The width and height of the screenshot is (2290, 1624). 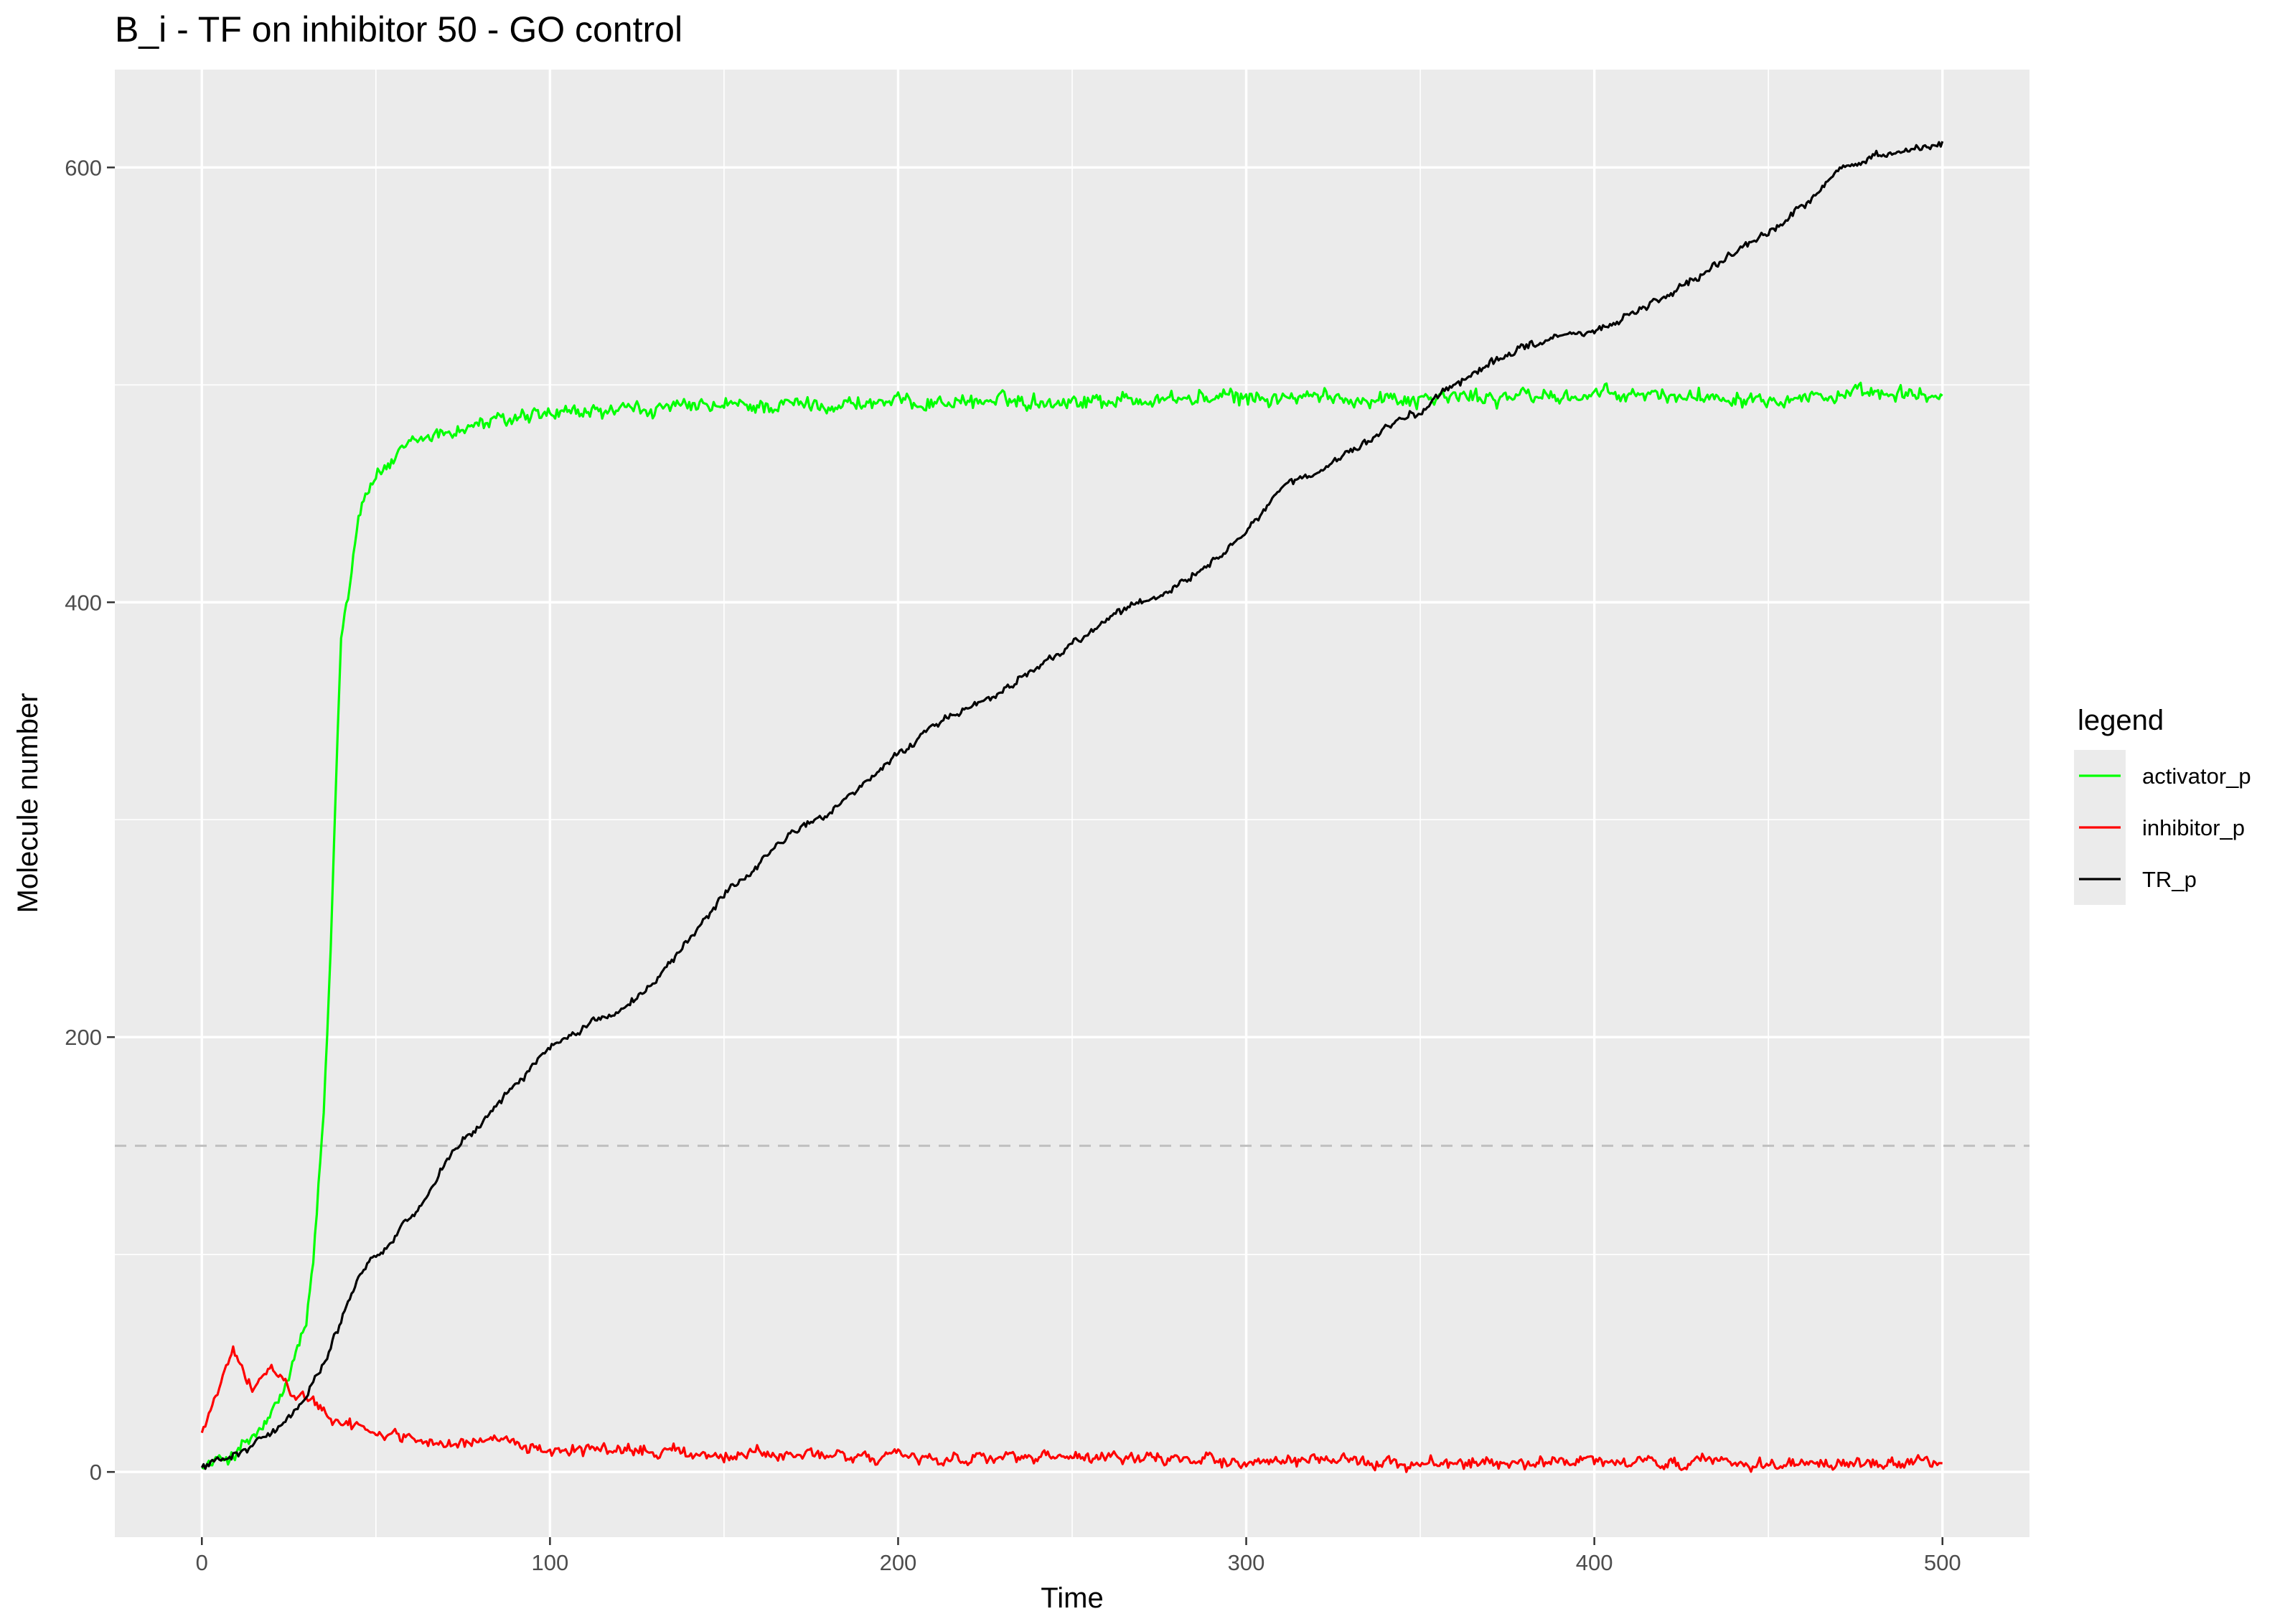 I want to click on x-axis-title: Time, so click(x=1072, y=1598).